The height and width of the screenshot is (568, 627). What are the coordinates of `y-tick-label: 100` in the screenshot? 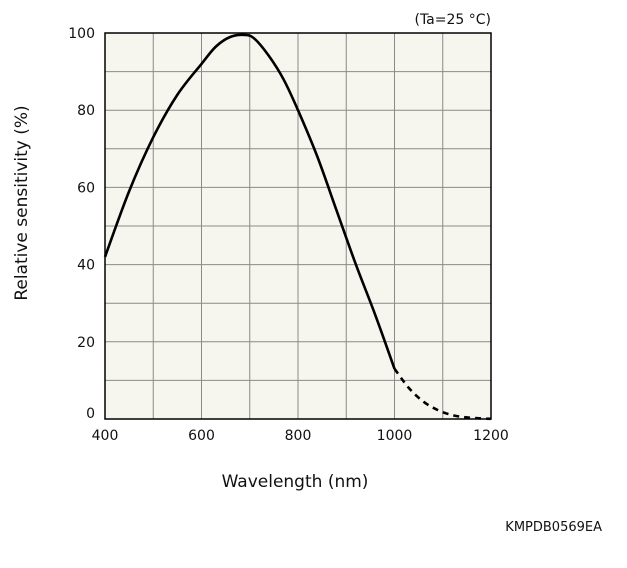 It's located at (81, 34).